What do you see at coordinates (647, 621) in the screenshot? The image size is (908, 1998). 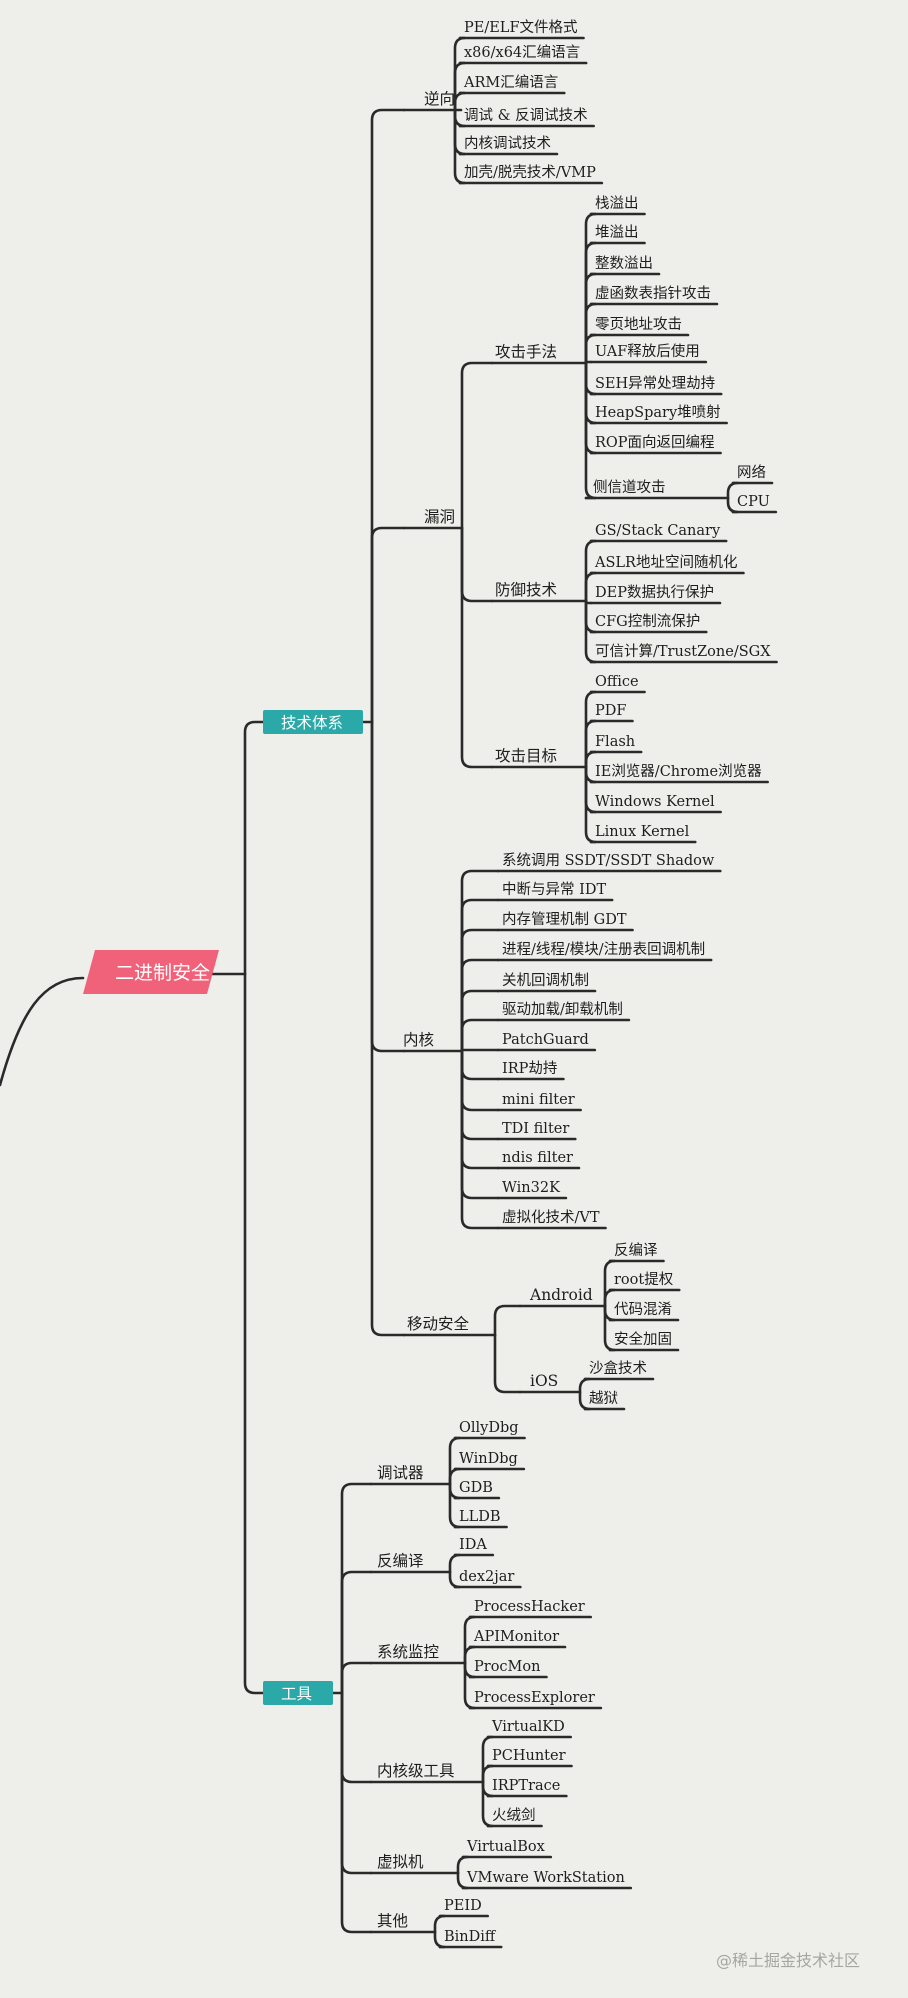 I see `leaf-cfg: CFG控制流保护` at bounding box center [647, 621].